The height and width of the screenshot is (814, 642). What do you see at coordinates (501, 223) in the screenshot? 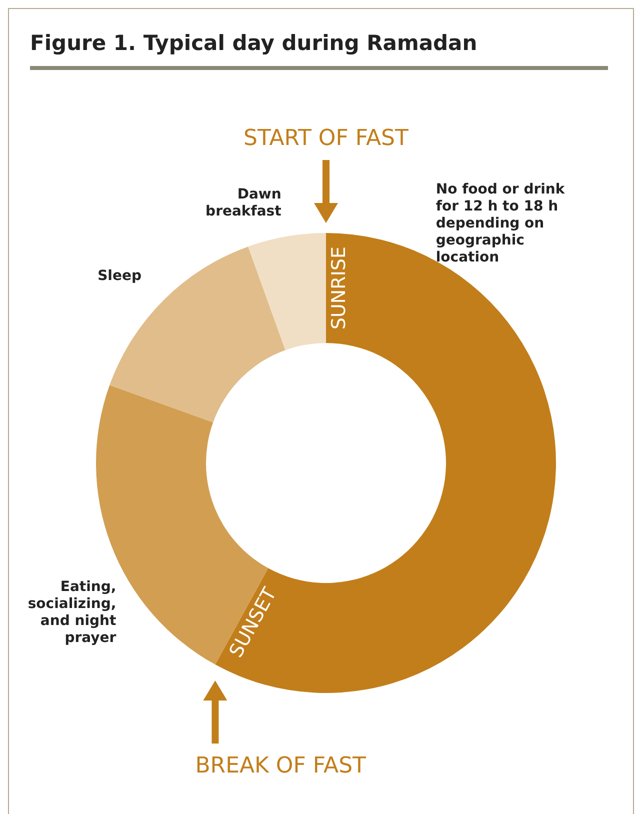
I see `slice-label: No food or drink for 12 h to 18 h depending on geographic location` at bounding box center [501, 223].